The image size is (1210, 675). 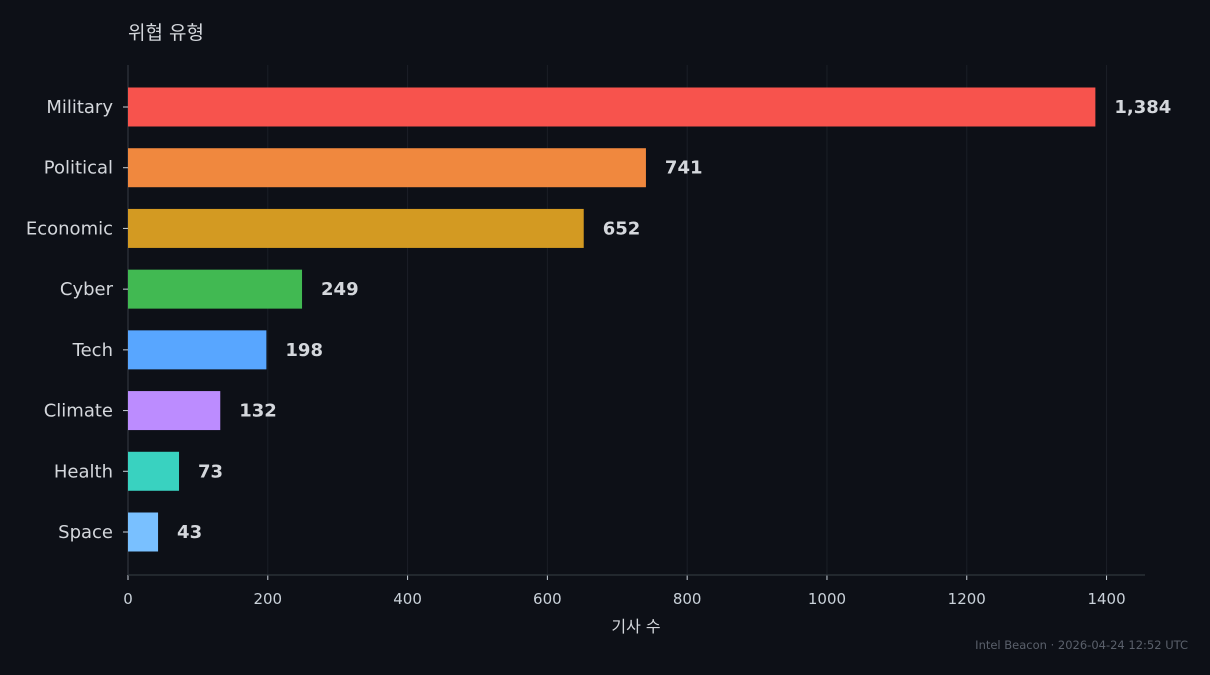 What do you see at coordinates (407, 599) in the screenshot?
I see `x-tick-label: 400` at bounding box center [407, 599].